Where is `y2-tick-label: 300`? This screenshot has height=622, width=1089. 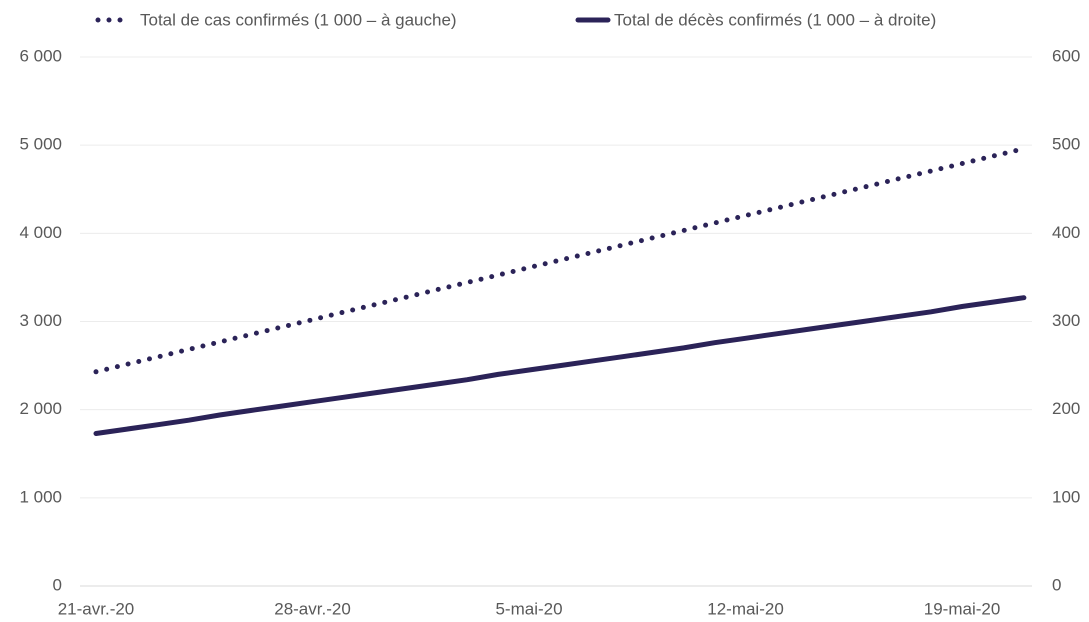
y2-tick-label: 300 is located at coordinates (1066, 320).